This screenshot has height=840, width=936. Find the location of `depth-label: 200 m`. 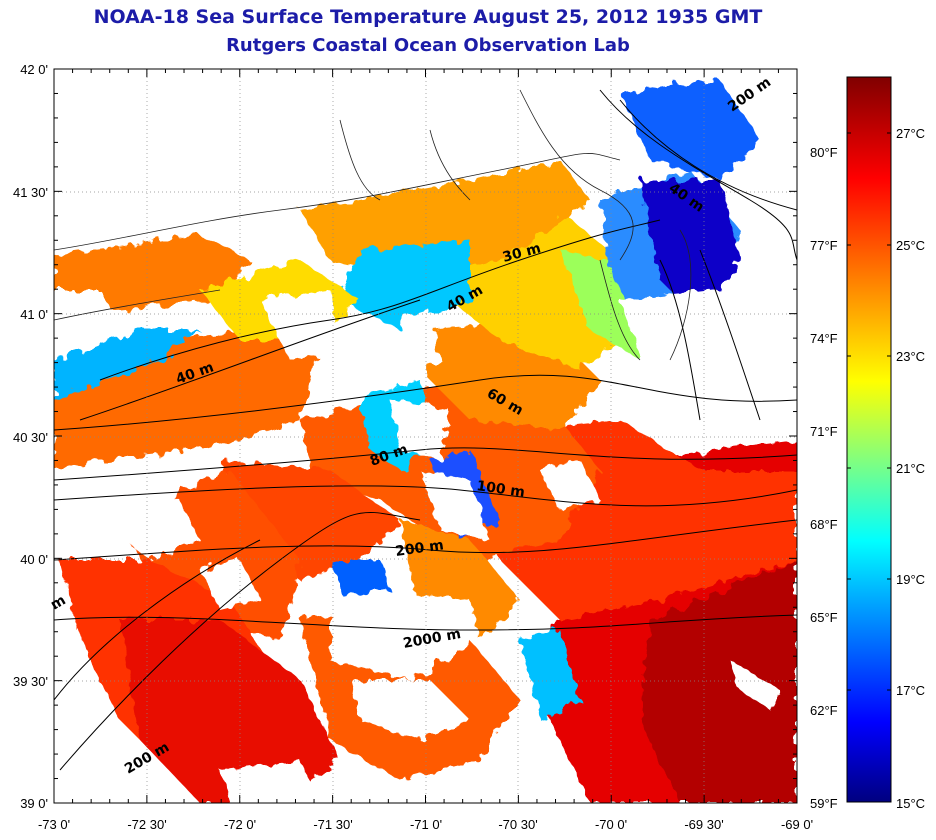

depth-label: 200 m is located at coordinates (419, 548).